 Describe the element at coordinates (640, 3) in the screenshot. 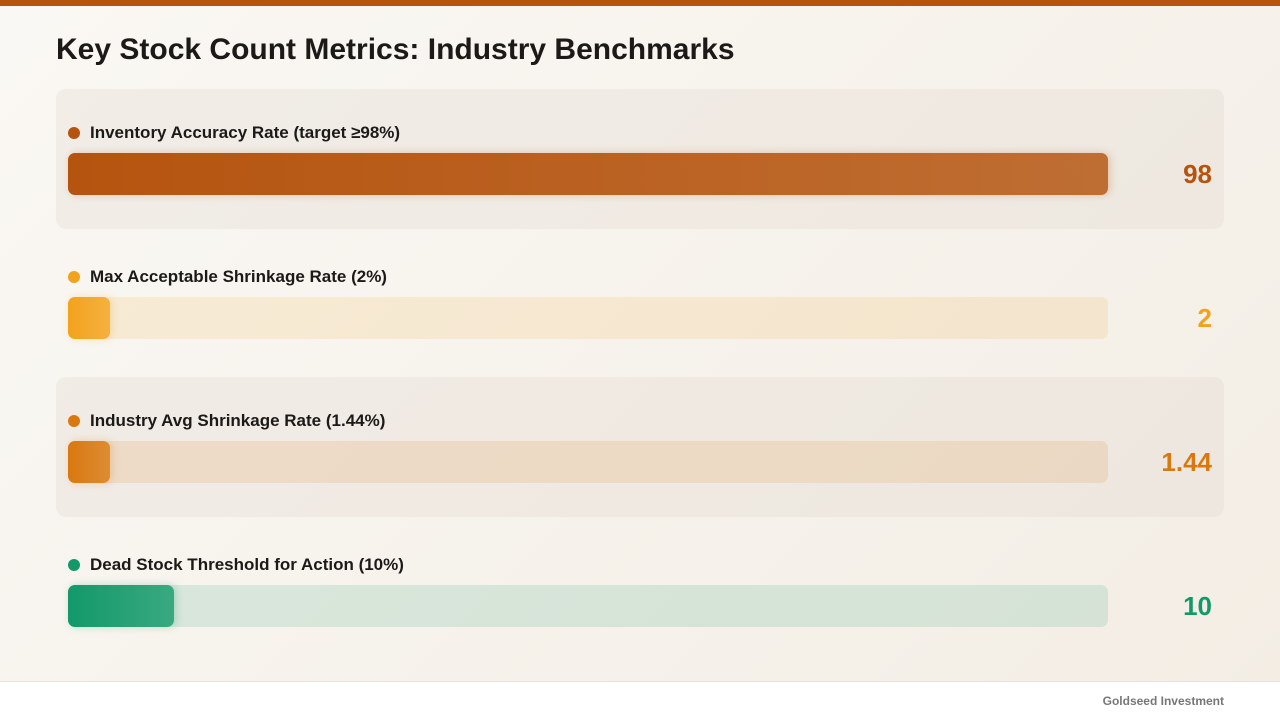

I see `top-bar` at that location.